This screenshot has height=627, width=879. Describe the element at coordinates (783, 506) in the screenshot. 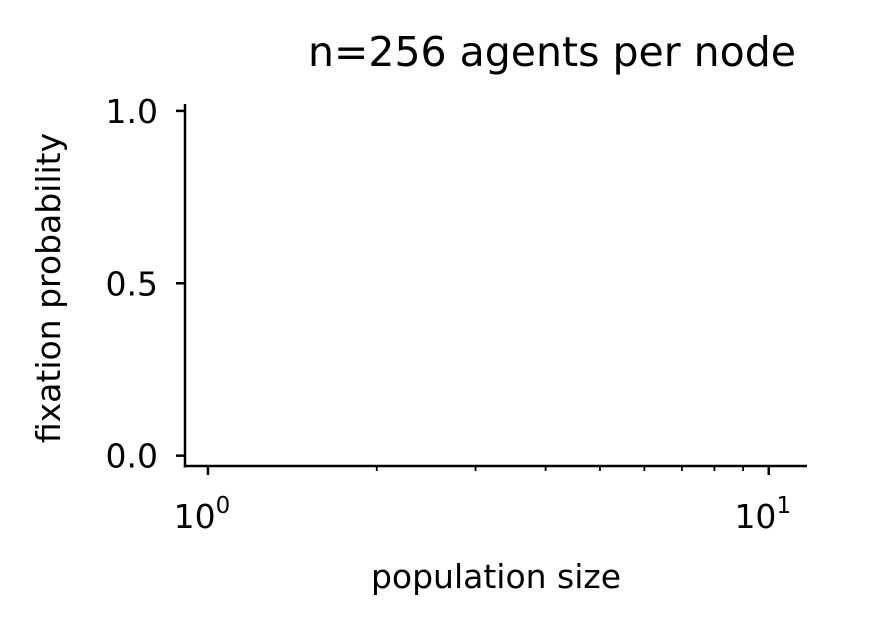

I see `x-tick-exponent-1: 1` at that location.